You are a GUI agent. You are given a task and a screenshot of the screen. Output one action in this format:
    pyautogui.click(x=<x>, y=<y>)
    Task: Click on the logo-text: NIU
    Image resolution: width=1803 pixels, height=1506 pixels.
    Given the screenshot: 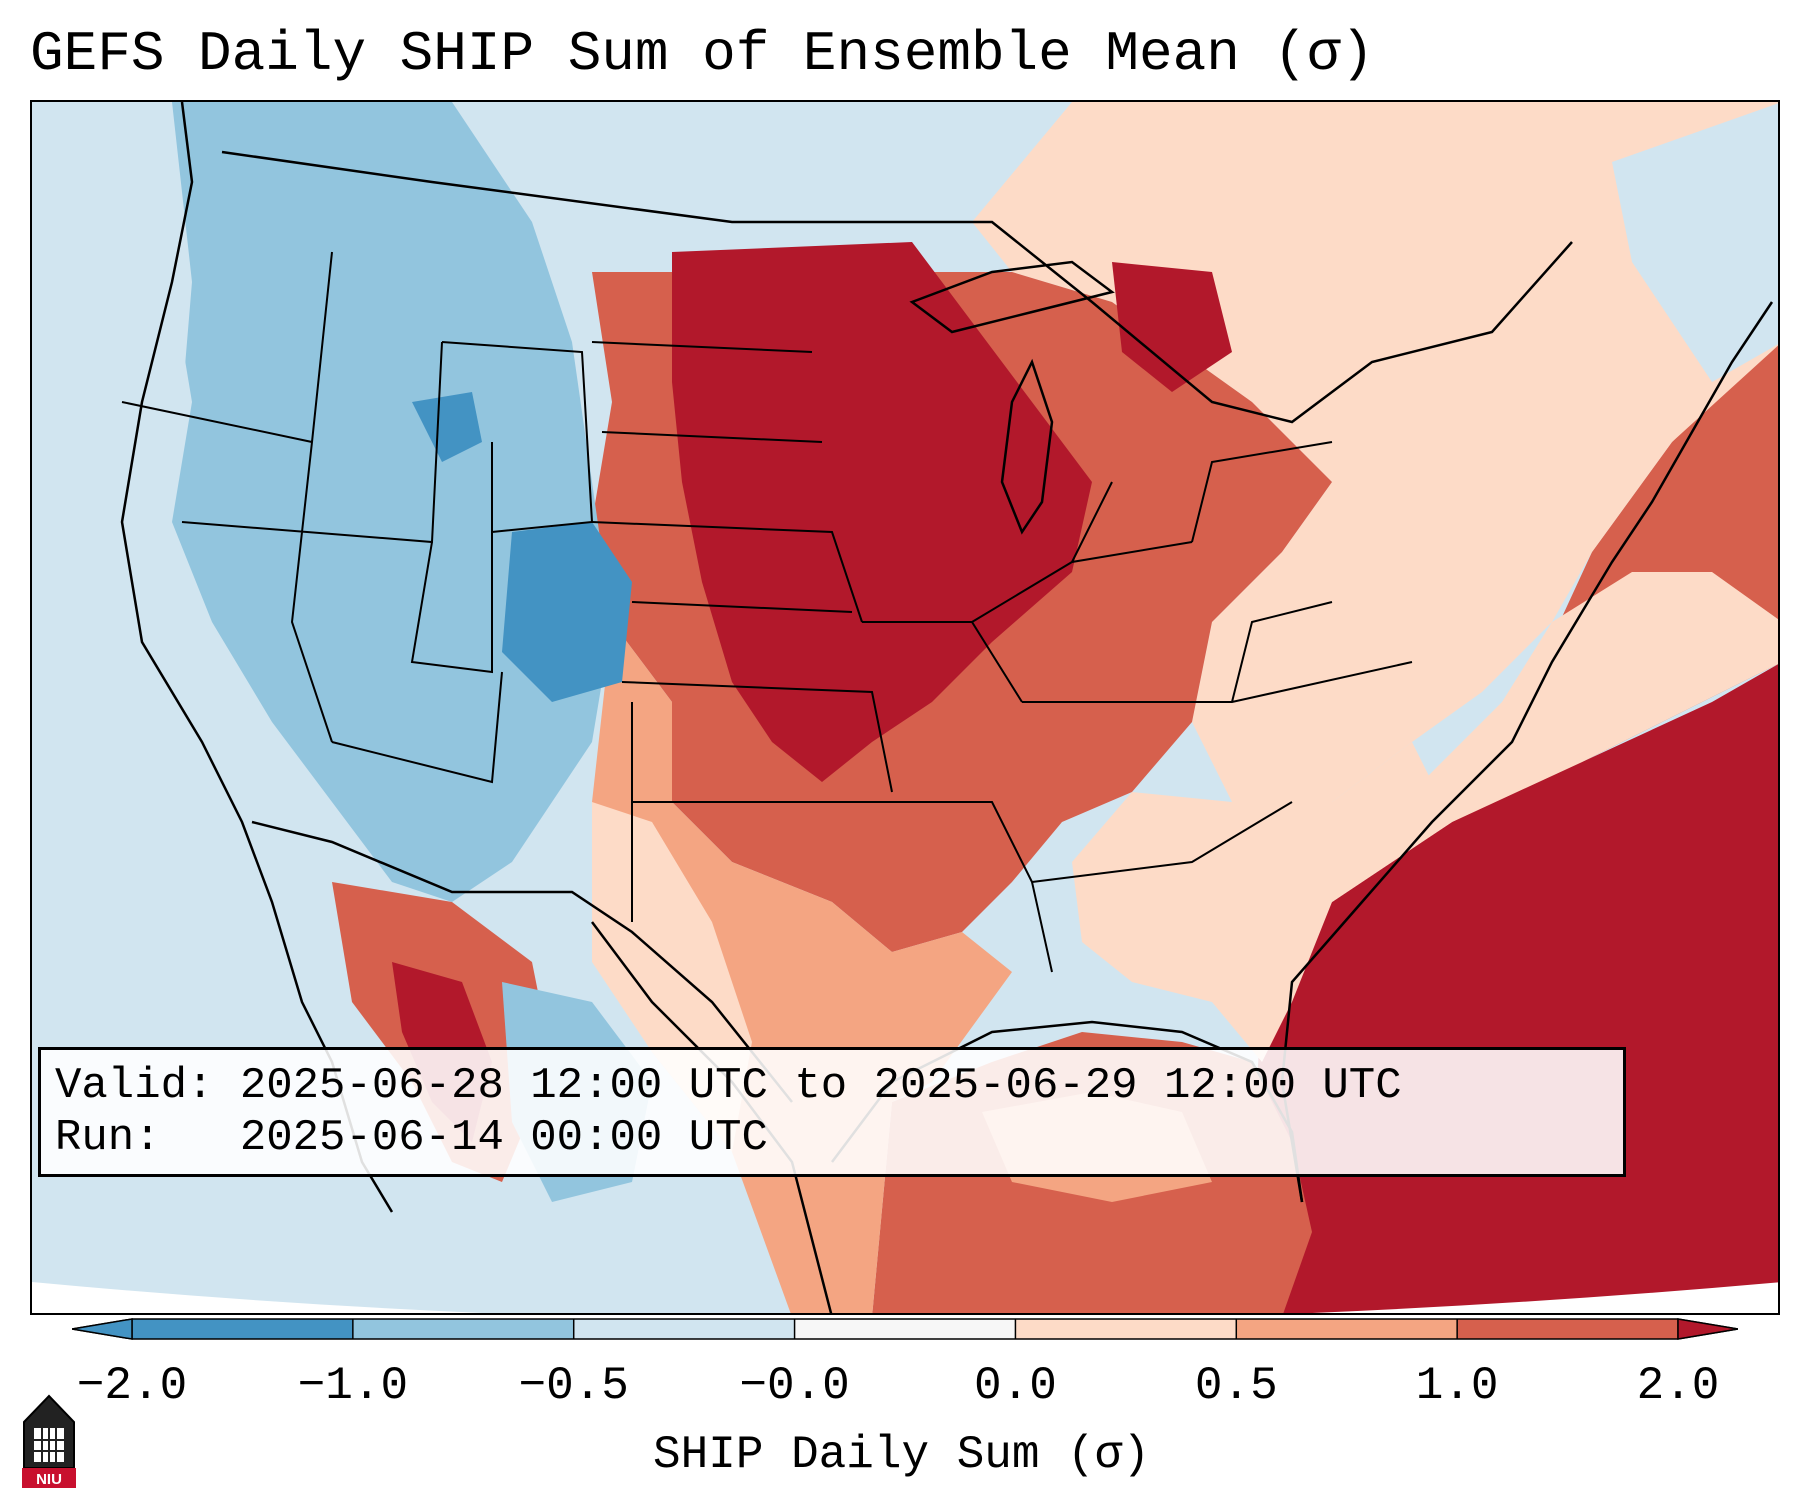 What is the action you would take?
    pyautogui.click(x=49, y=1479)
    